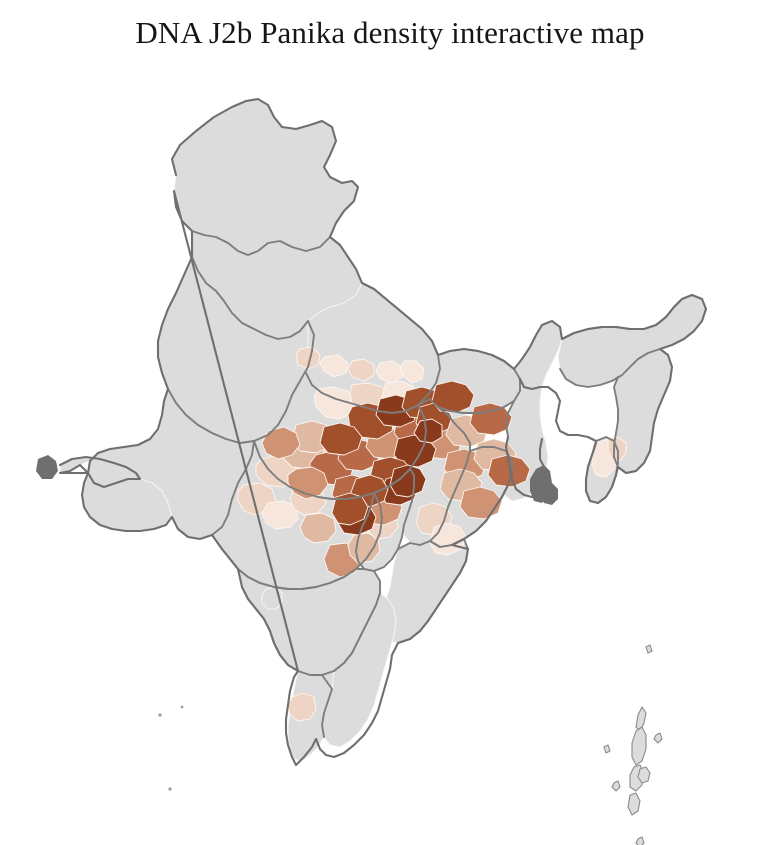  Describe the element at coordinates (171, 748) in the screenshot. I see `lakshadweep-islands` at that location.